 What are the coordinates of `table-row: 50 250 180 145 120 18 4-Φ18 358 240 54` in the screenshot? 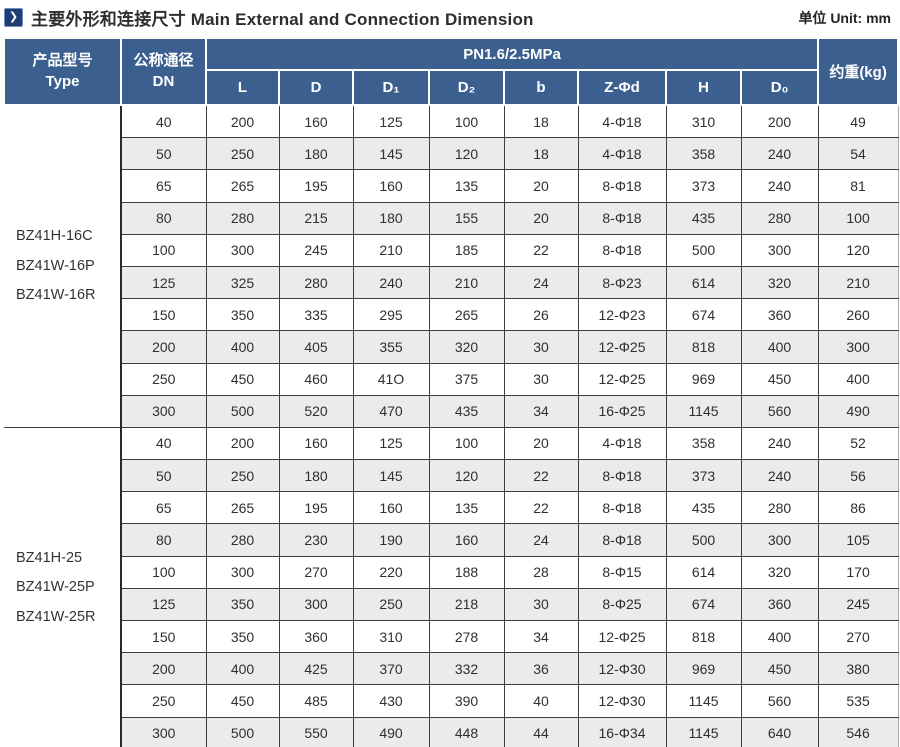 It's located at (451, 154).